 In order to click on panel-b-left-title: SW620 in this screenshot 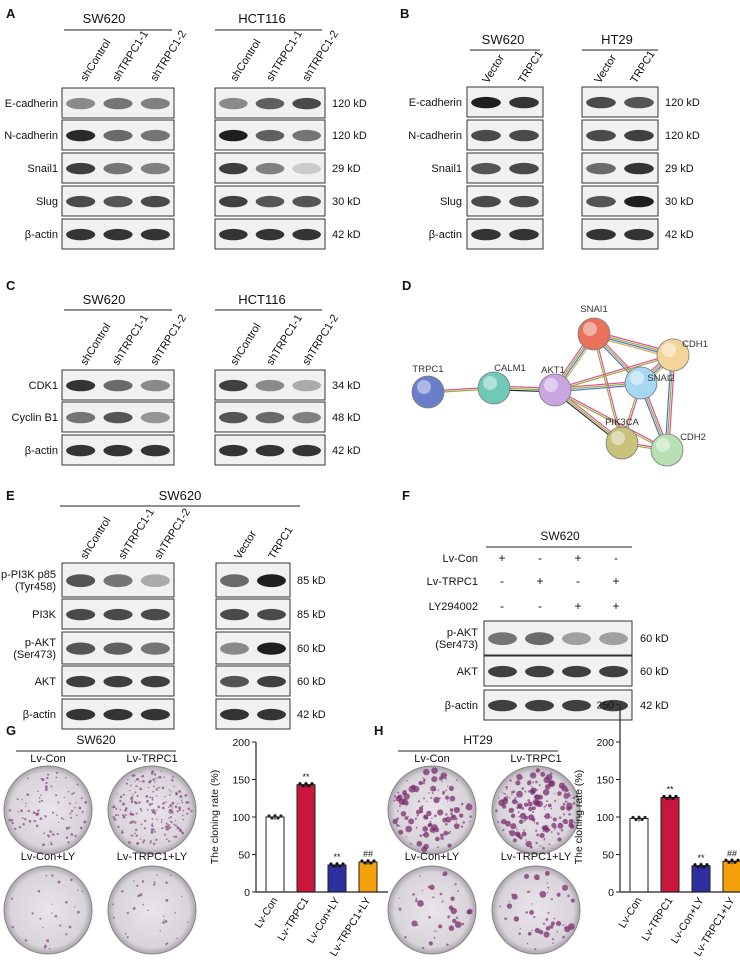, I will do `click(503, 39)`.